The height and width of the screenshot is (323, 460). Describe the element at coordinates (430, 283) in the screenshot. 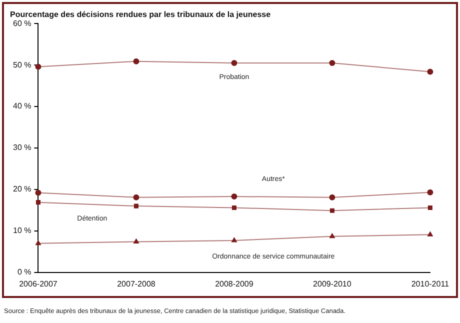

I see `x-tick-label: 2010-2011` at that location.